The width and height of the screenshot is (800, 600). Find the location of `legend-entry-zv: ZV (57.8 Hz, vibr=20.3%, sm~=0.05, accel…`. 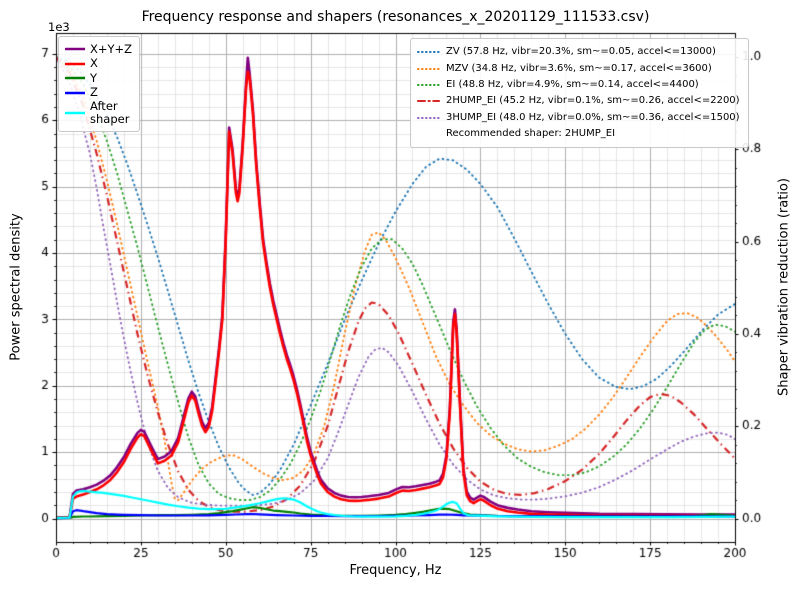

legend-entry-zv: ZV (57.8 Hz, vibr=20.3%, sm~=0.05, accel… is located at coordinates (578, 52).